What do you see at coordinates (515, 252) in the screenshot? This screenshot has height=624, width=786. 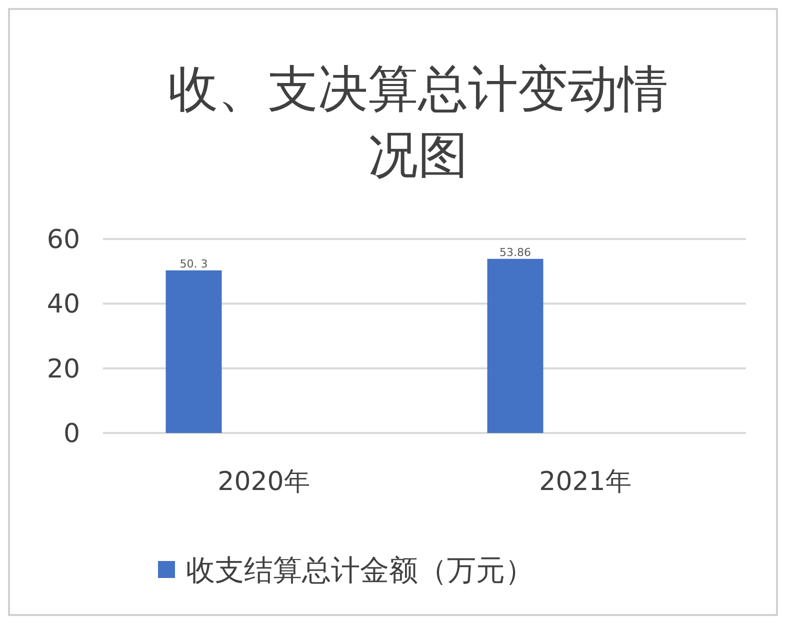 I see `data-label: 53.86` at bounding box center [515, 252].